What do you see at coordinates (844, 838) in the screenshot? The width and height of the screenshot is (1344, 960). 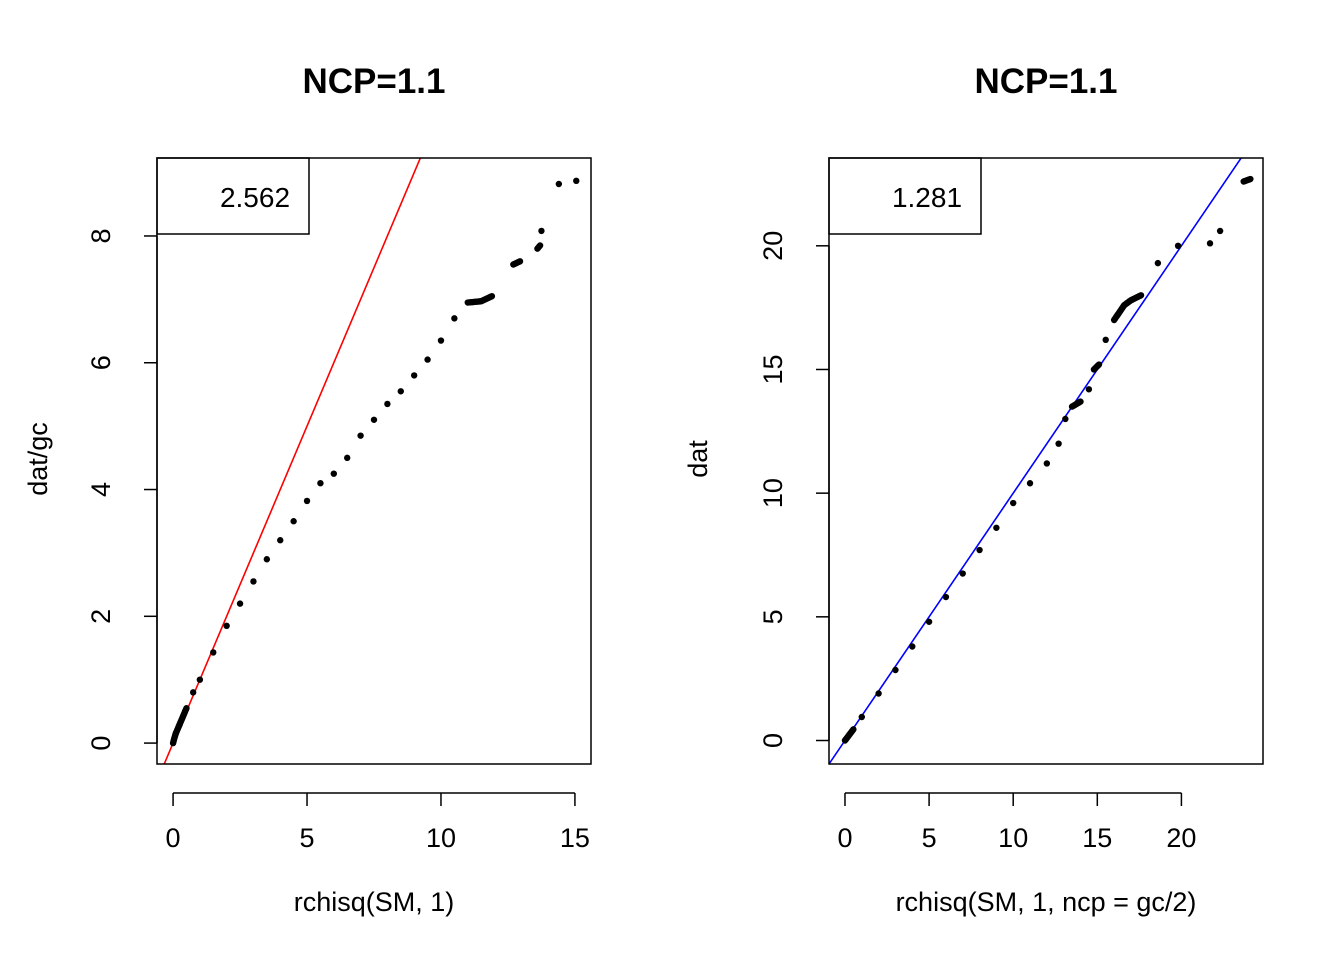 I see `right-x-tick-label: 0` at bounding box center [844, 838].